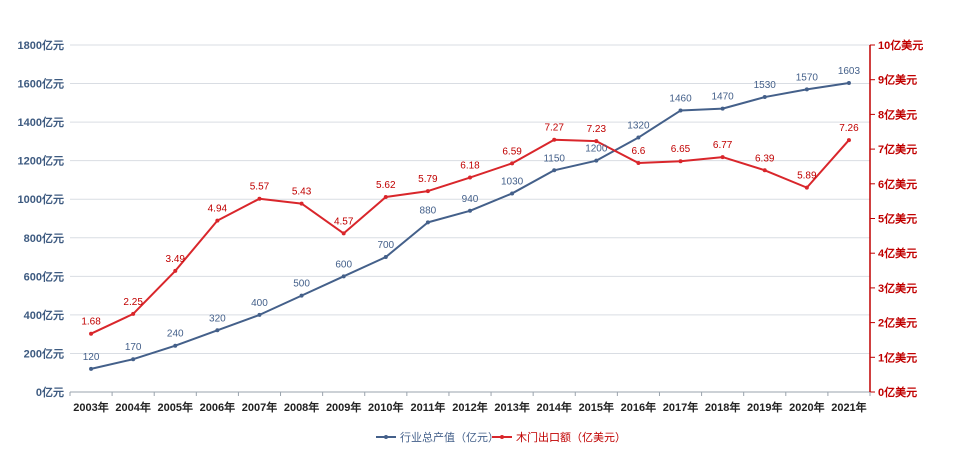  I want to click on left-tick-label: 1200亿元, so click(41, 161).